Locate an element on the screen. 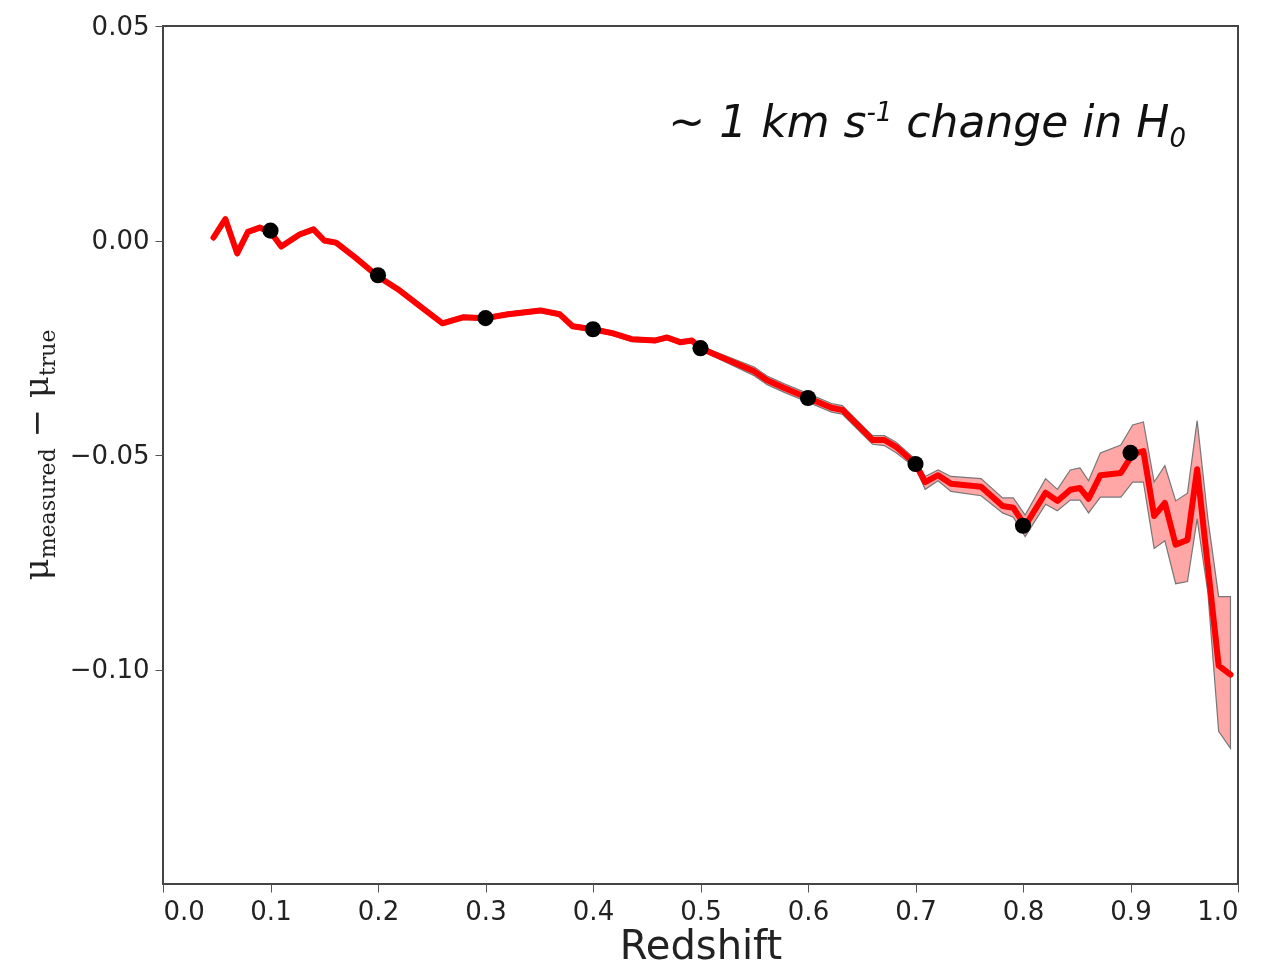 Image resolution: width=1266 pixels, height=976 pixels. y-tick-label: 0.00 is located at coordinates (120, 240).